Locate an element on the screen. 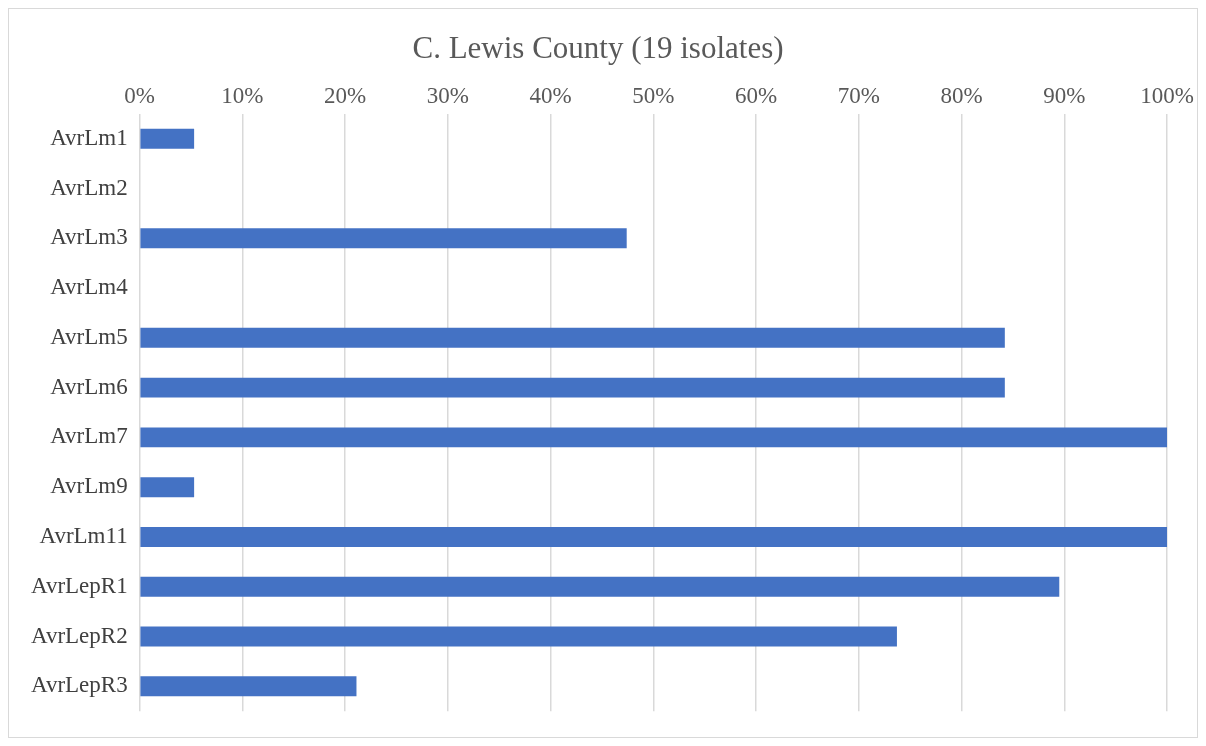 This screenshot has width=1206, height=746. y-tick-label: AvrLm2 is located at coordinates (89, 187).